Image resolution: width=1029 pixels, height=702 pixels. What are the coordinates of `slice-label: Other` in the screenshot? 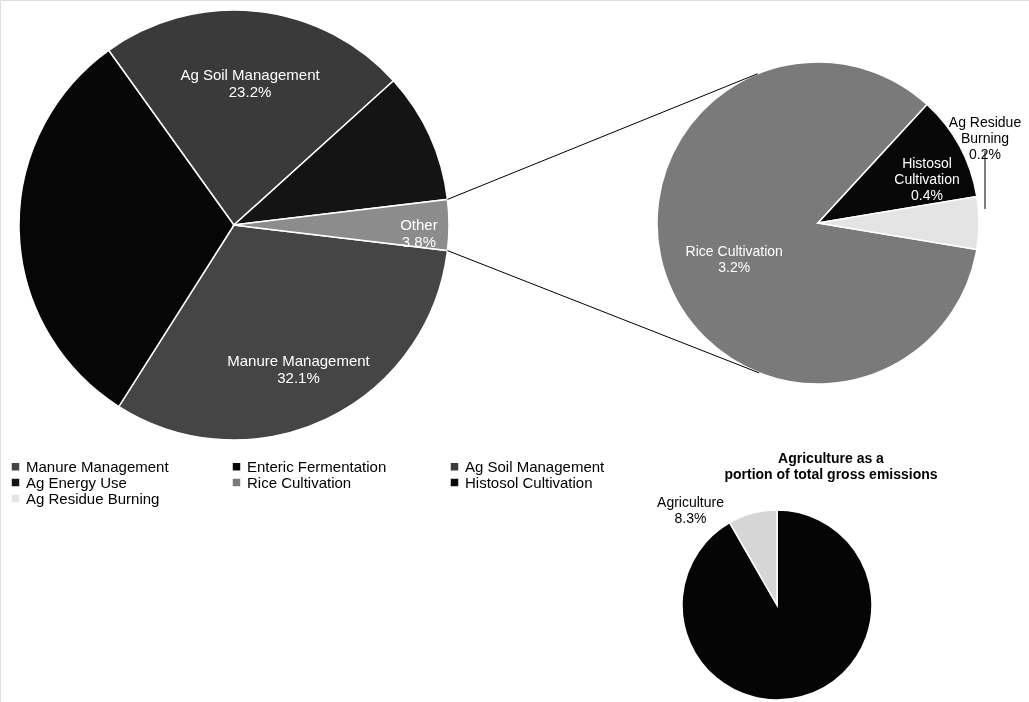 It's located at (419, 224).